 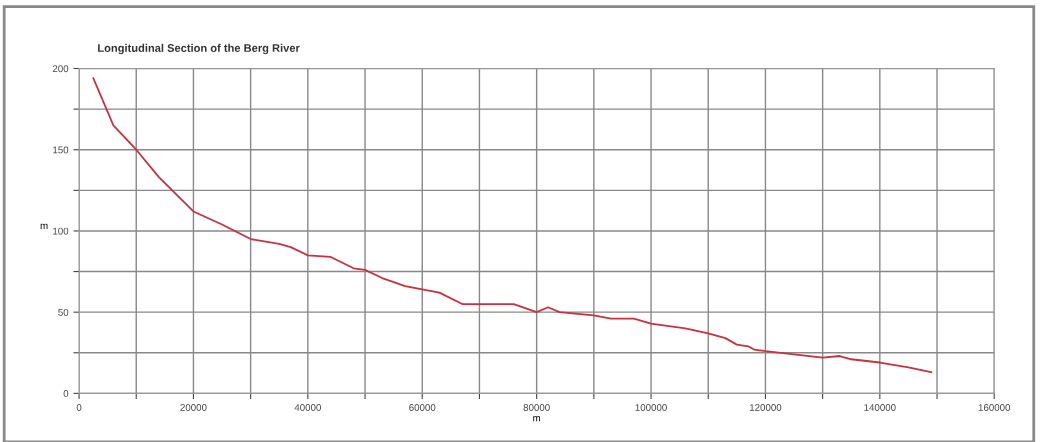 I want to click on chart-title: Longitudinal Section of the Berg River, so click(x=199, y=49).